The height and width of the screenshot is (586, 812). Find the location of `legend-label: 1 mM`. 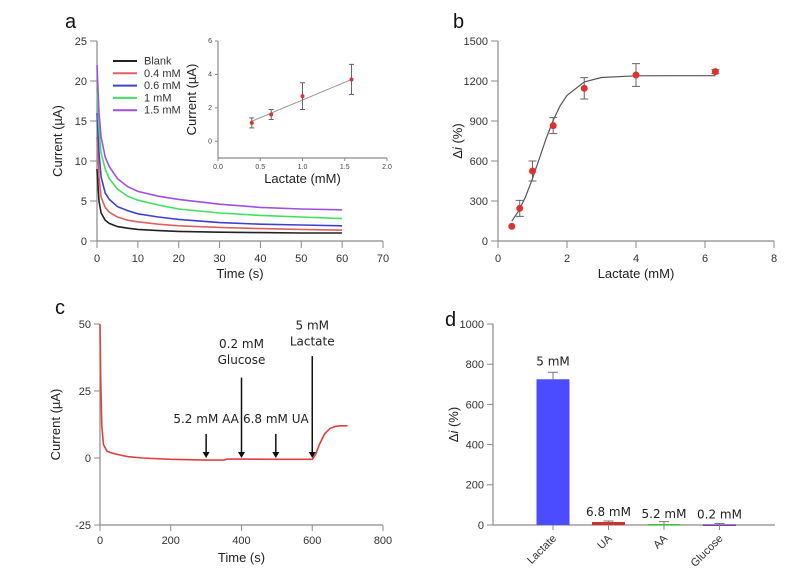

legend-label: 1 mM is located at coordinates (158, 98).